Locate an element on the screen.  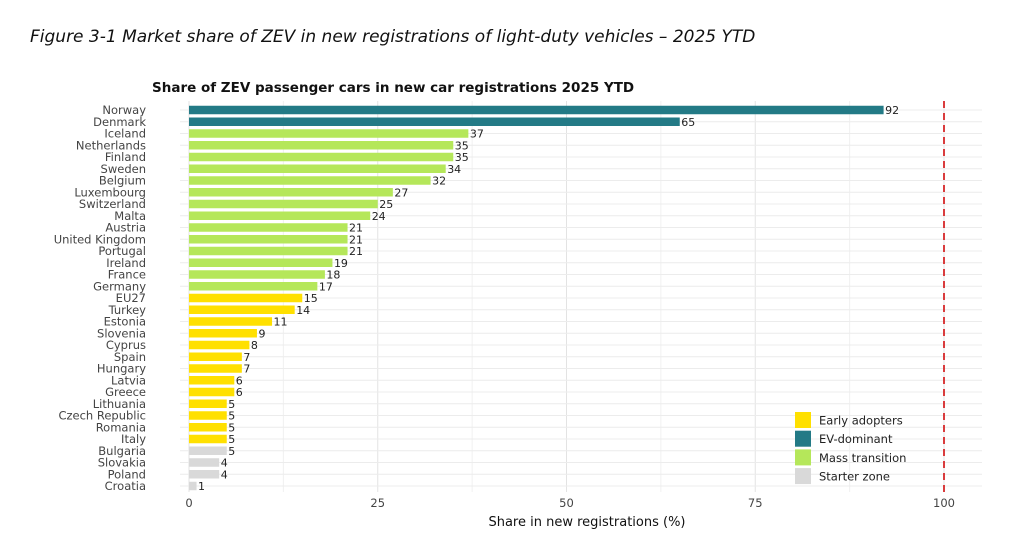
data-label: 65 is located at coordinates (688, 122).